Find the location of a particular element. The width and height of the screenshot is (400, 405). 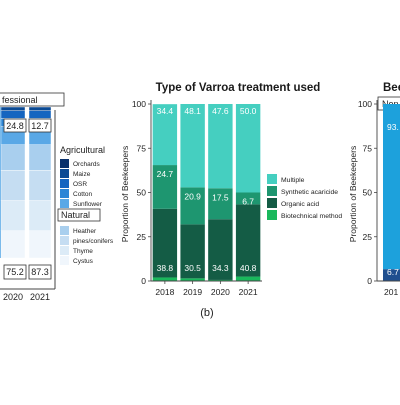

x-tick-label: 2019 is located at coordinates (192, 292).